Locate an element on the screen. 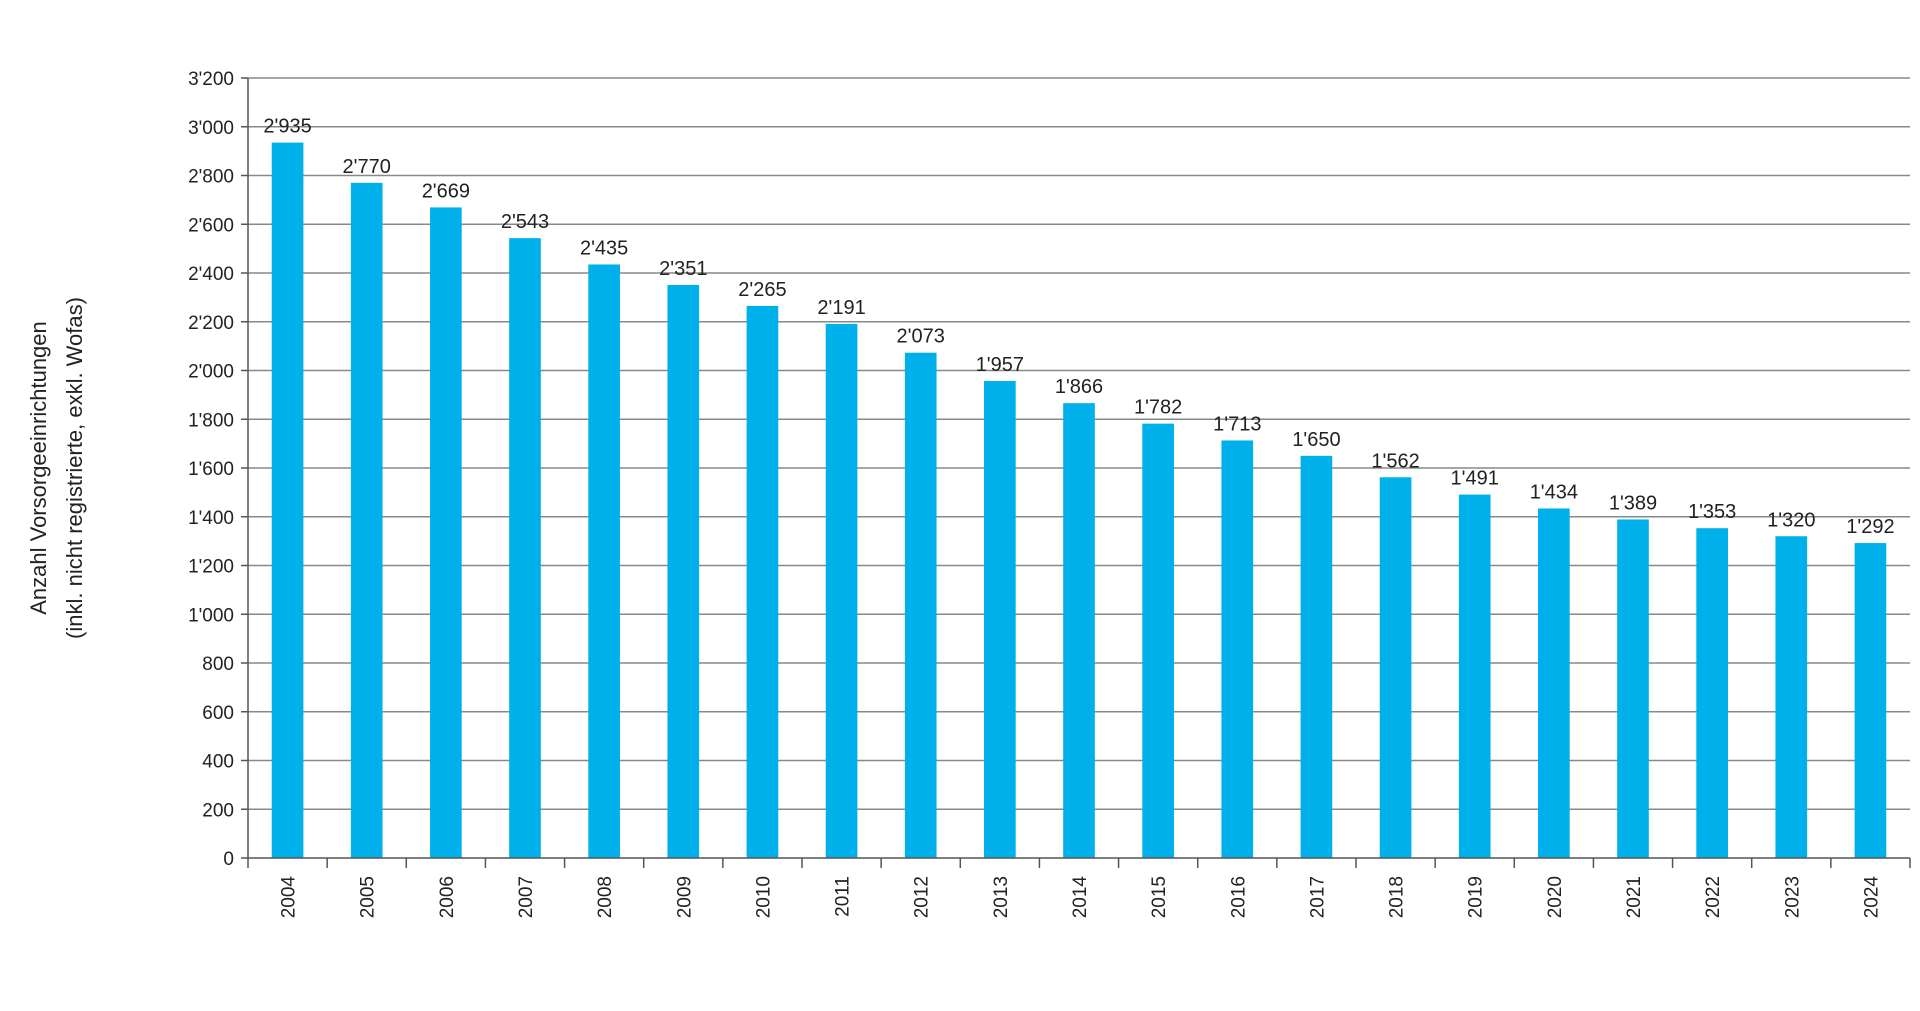  x-tick-label-2010: 2010 is located at coordinates (763, 897).